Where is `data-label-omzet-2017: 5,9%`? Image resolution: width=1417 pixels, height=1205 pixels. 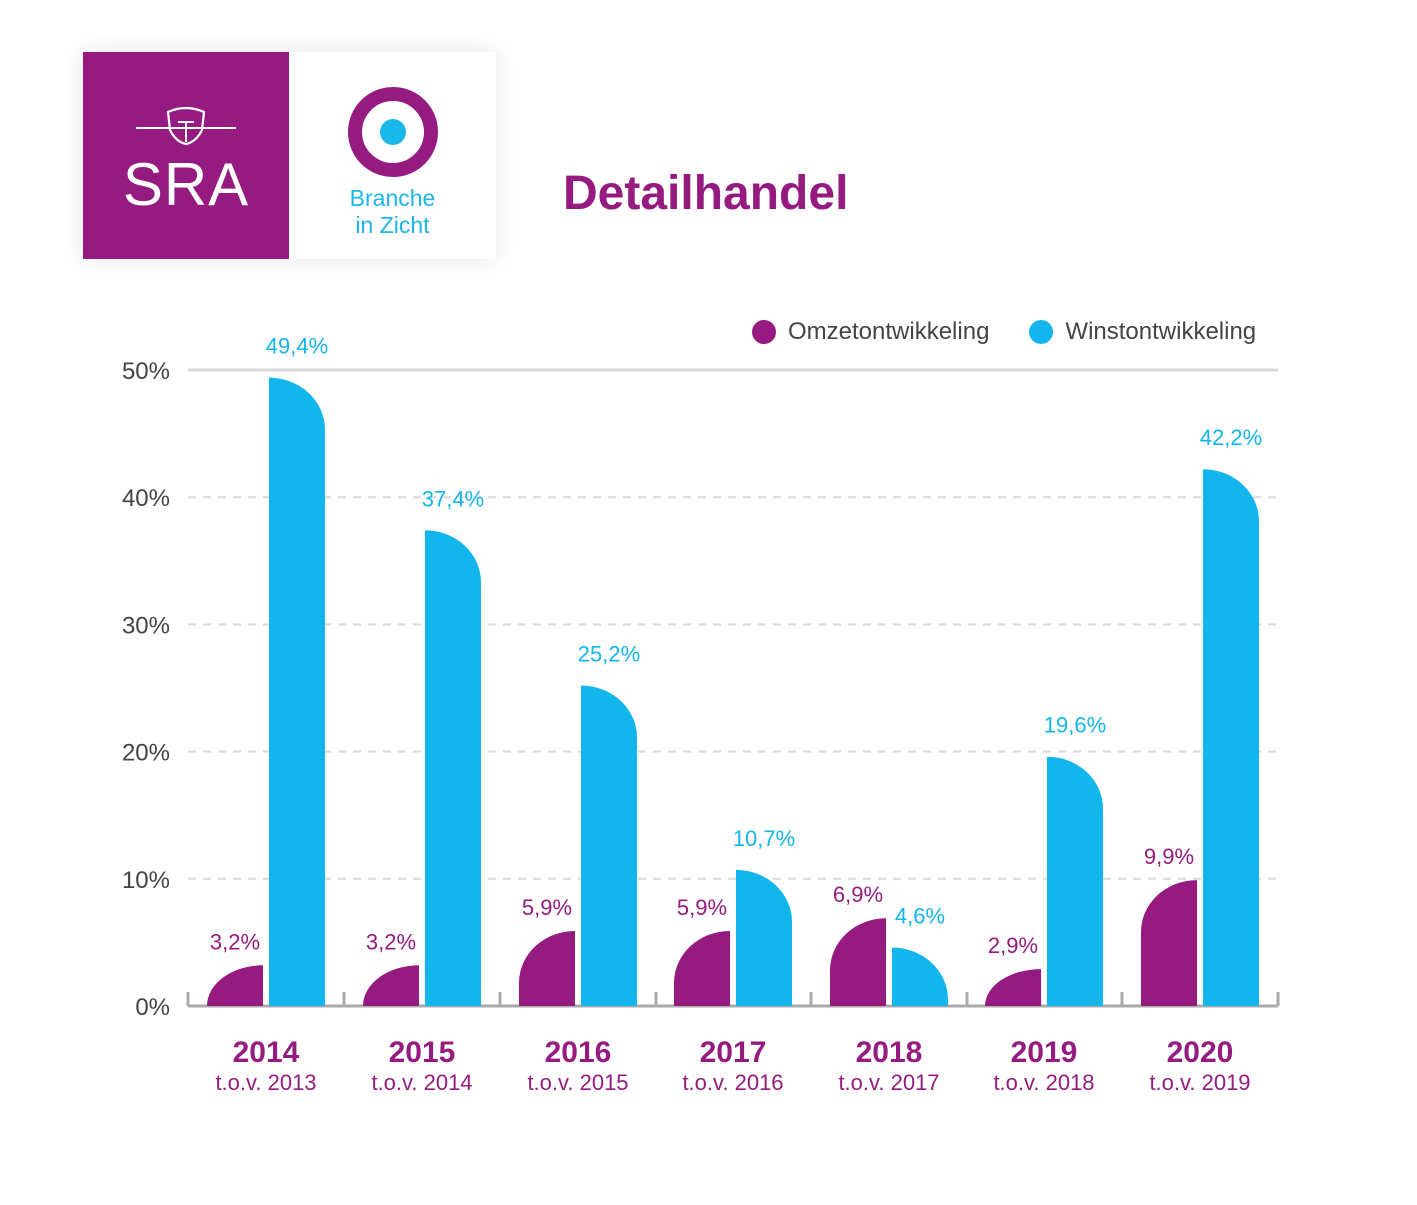 data-label-omzet-2017: 5,9% is located at coordinates (702, 907).